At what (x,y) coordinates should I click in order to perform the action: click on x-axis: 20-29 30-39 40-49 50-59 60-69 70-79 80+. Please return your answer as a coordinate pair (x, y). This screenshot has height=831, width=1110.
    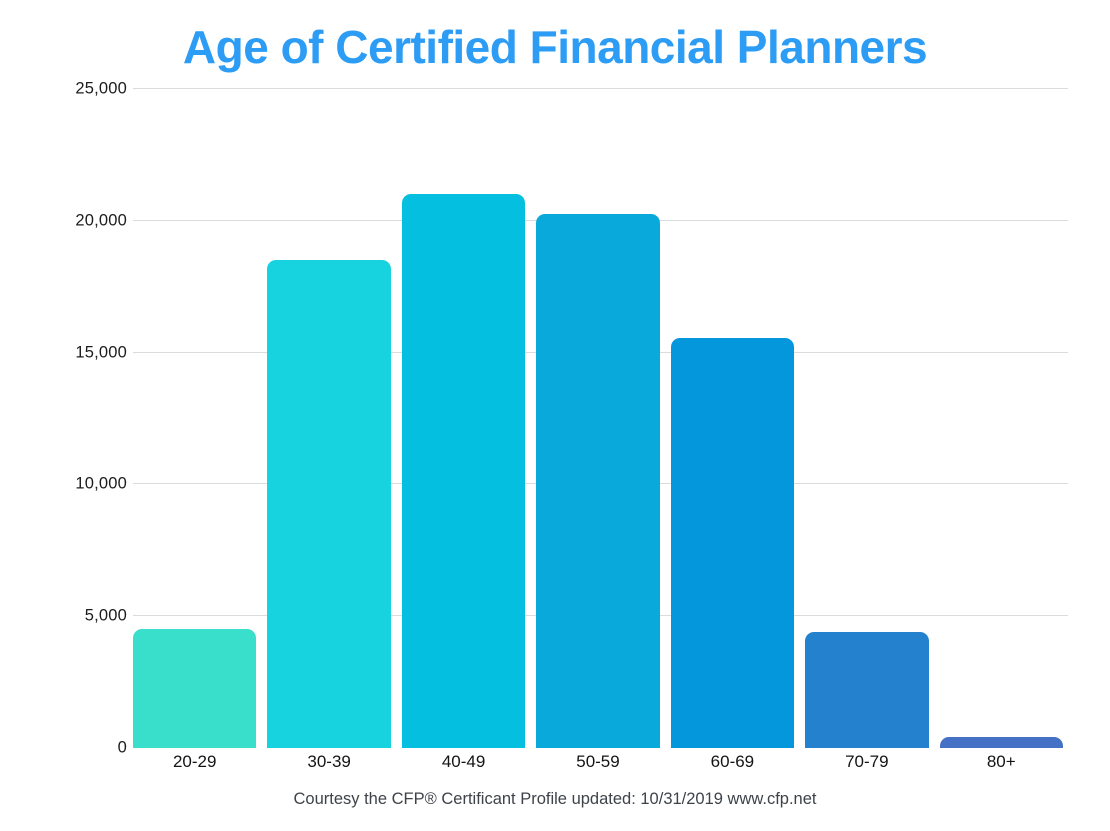
    Looking at the image, I should click on (598, 762).